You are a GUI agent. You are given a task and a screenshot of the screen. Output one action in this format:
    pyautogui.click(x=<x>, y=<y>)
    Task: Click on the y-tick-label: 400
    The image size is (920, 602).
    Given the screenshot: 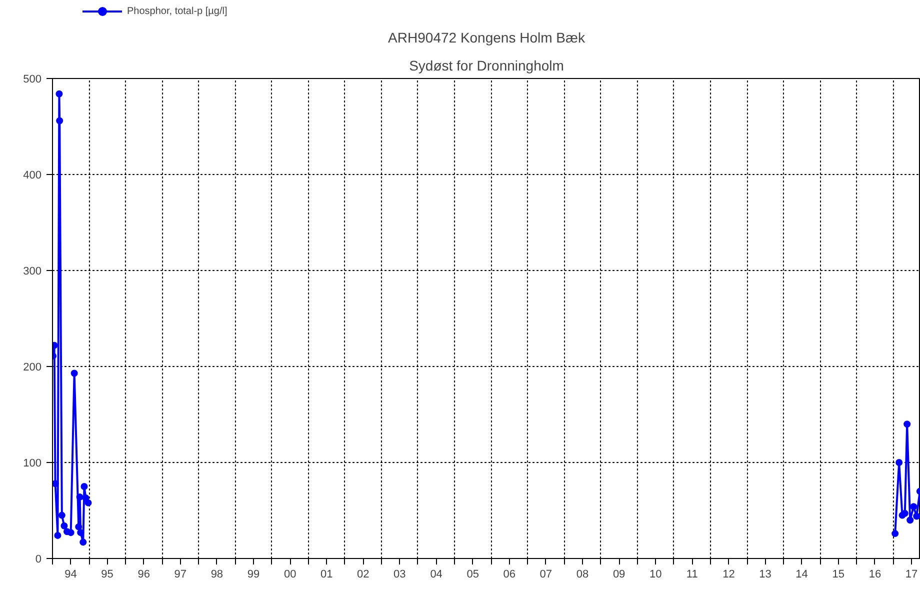 What is the action you would take?
    pyautogui.click(x=32, y=176)
    